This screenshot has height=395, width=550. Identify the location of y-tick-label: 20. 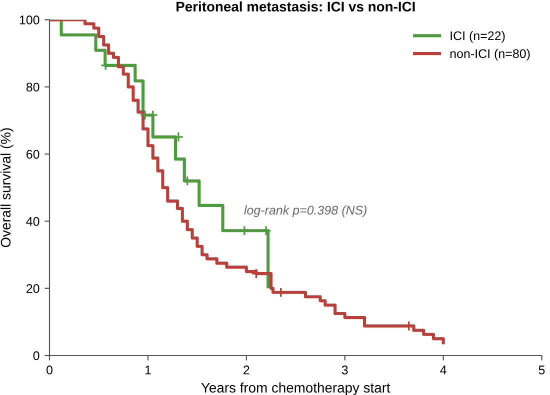
(33, 288).